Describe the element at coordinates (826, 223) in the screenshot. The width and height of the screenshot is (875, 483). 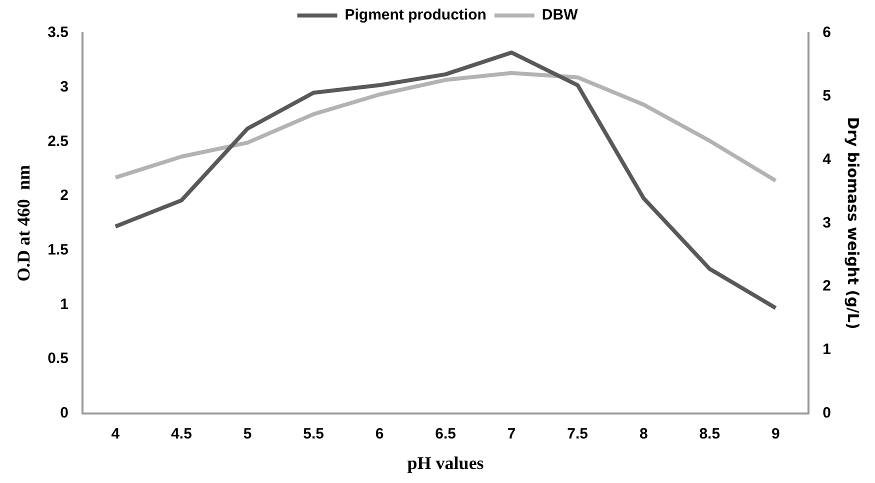
I see `y2-tick-label: 3` at that location.